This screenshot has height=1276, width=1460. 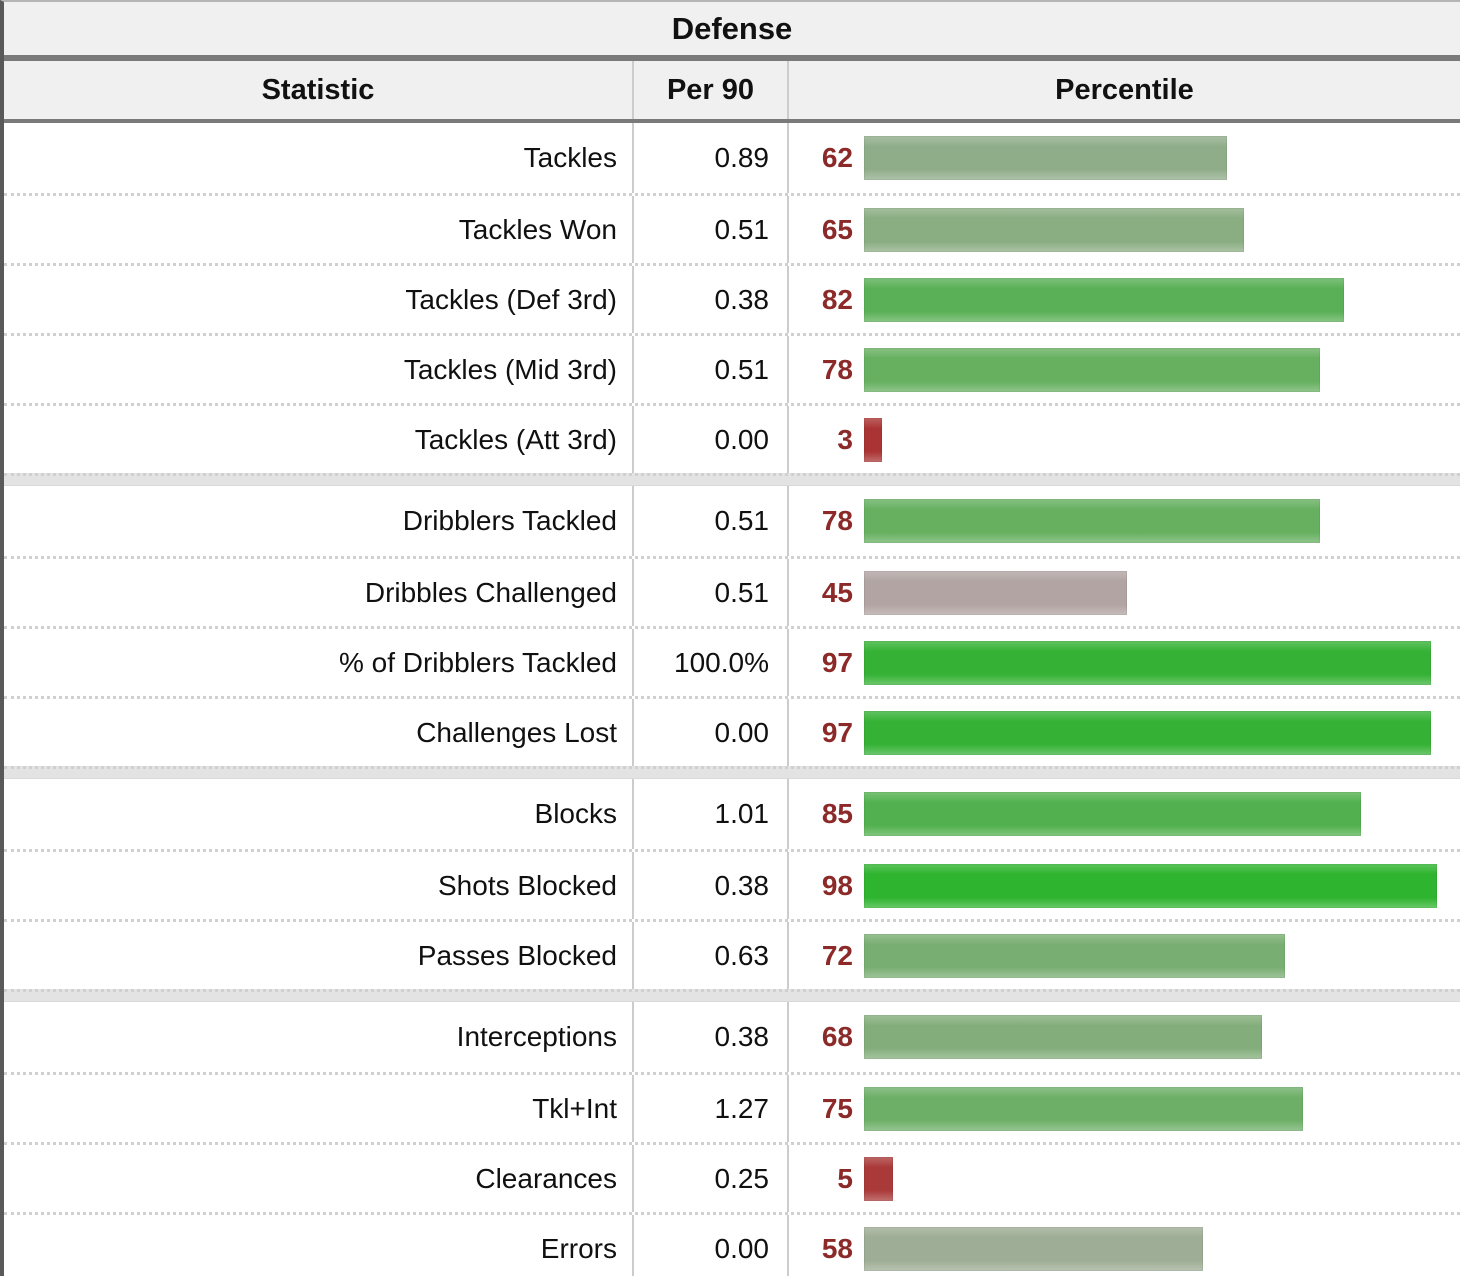 What do you see at coordinates (516, 732) in the screenshot?
I see `stat-label: Challenges Lost` at bounding box center [516, 732].